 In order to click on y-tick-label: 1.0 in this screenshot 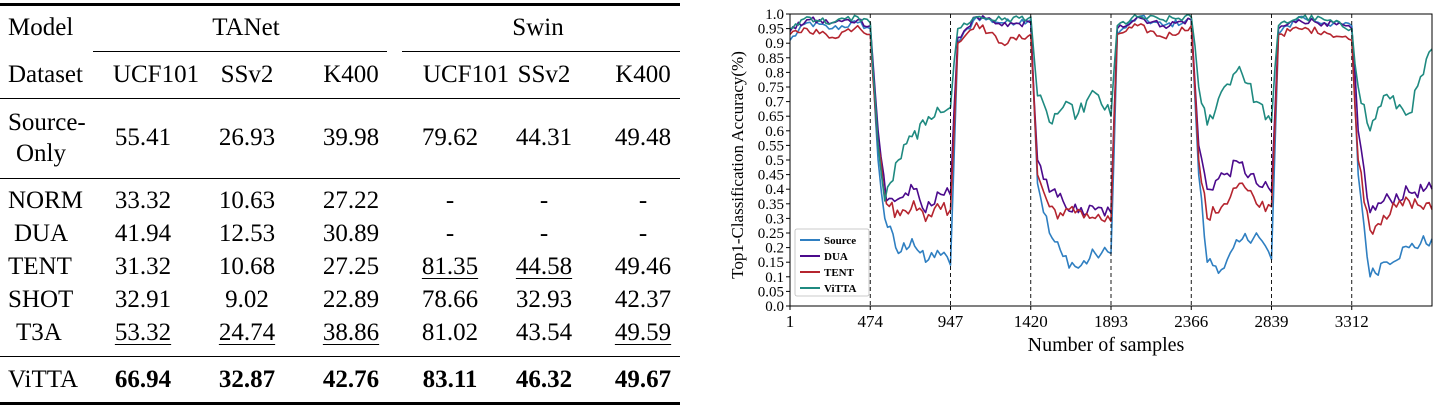, I will do `click(774, 15)`.